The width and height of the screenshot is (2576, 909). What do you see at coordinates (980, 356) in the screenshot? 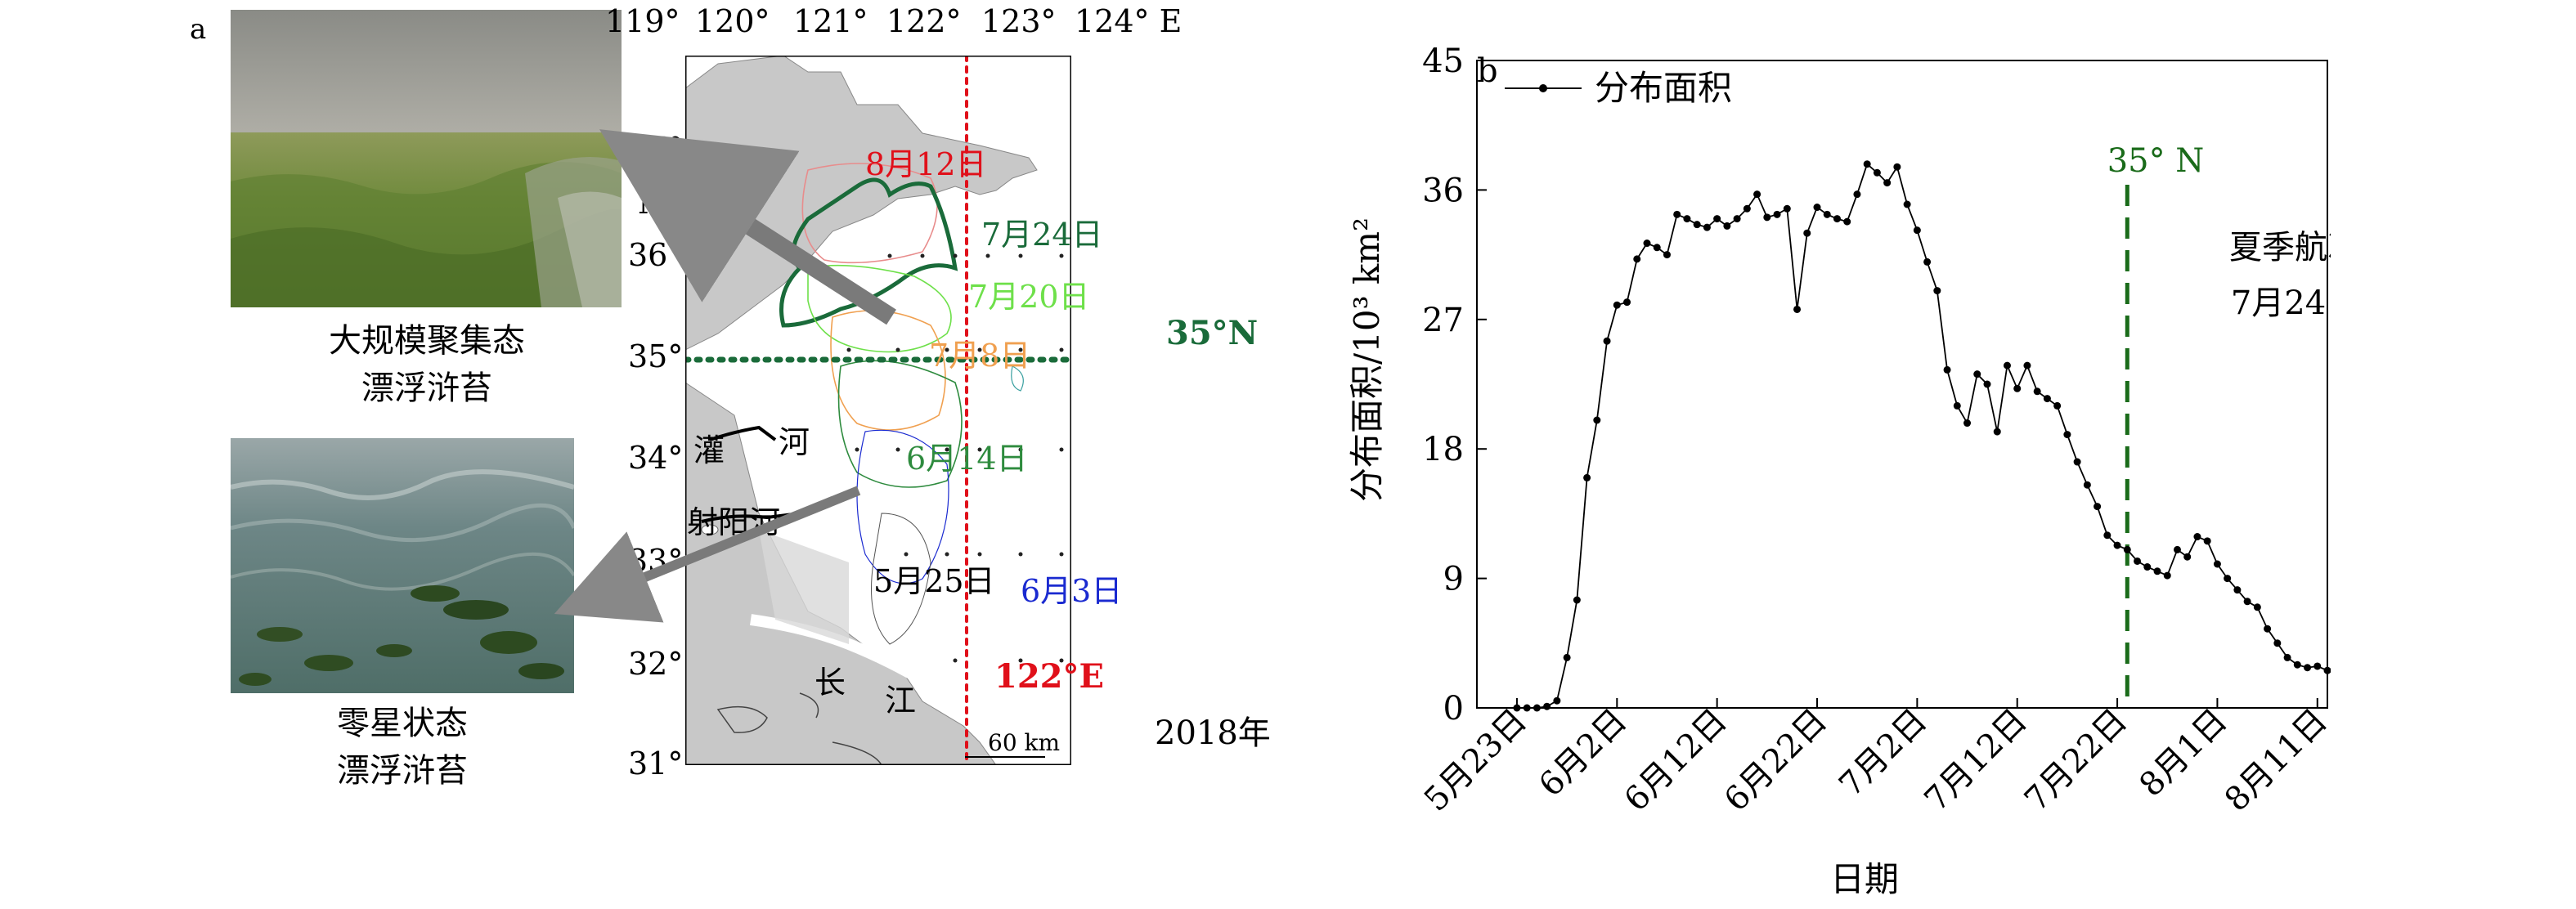
I see `label-jul8: 7月8日` at bounding box center [980, 356].